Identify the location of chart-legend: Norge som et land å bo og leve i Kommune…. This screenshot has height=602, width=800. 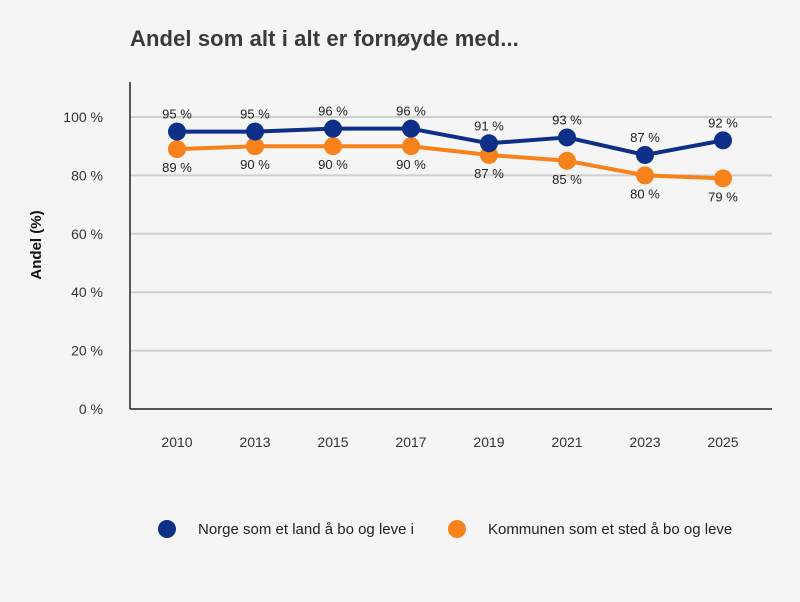
(445, 529).